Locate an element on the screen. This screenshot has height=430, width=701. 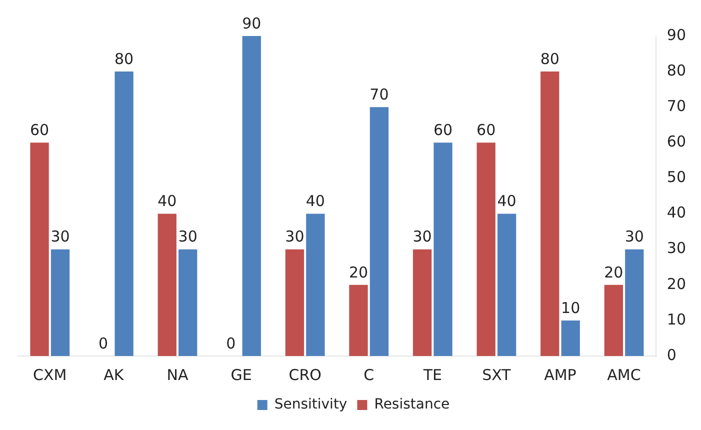
x-tick-label: NA is located at coordinates (177, 375).